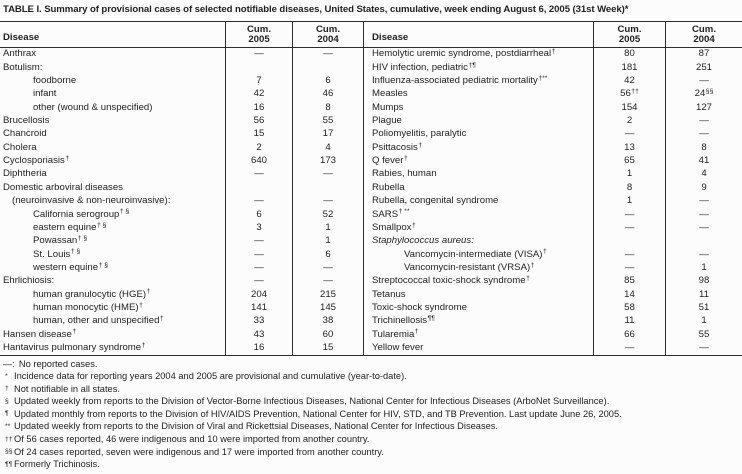 The width and height of the screenshot is (742, 474). What do you see at coordinates (629, 335) in the screenshot?
I see `cum-2005-value: 66` at bounding box center [629, 335].